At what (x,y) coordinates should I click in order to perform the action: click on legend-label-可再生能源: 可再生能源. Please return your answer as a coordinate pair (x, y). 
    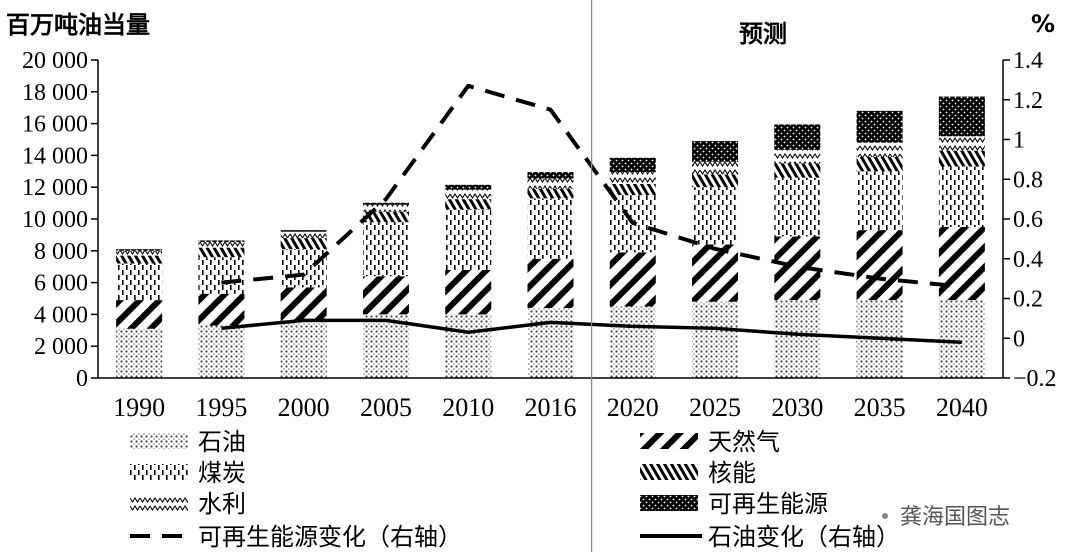
    Looking at the image, I should click on (768, 504).